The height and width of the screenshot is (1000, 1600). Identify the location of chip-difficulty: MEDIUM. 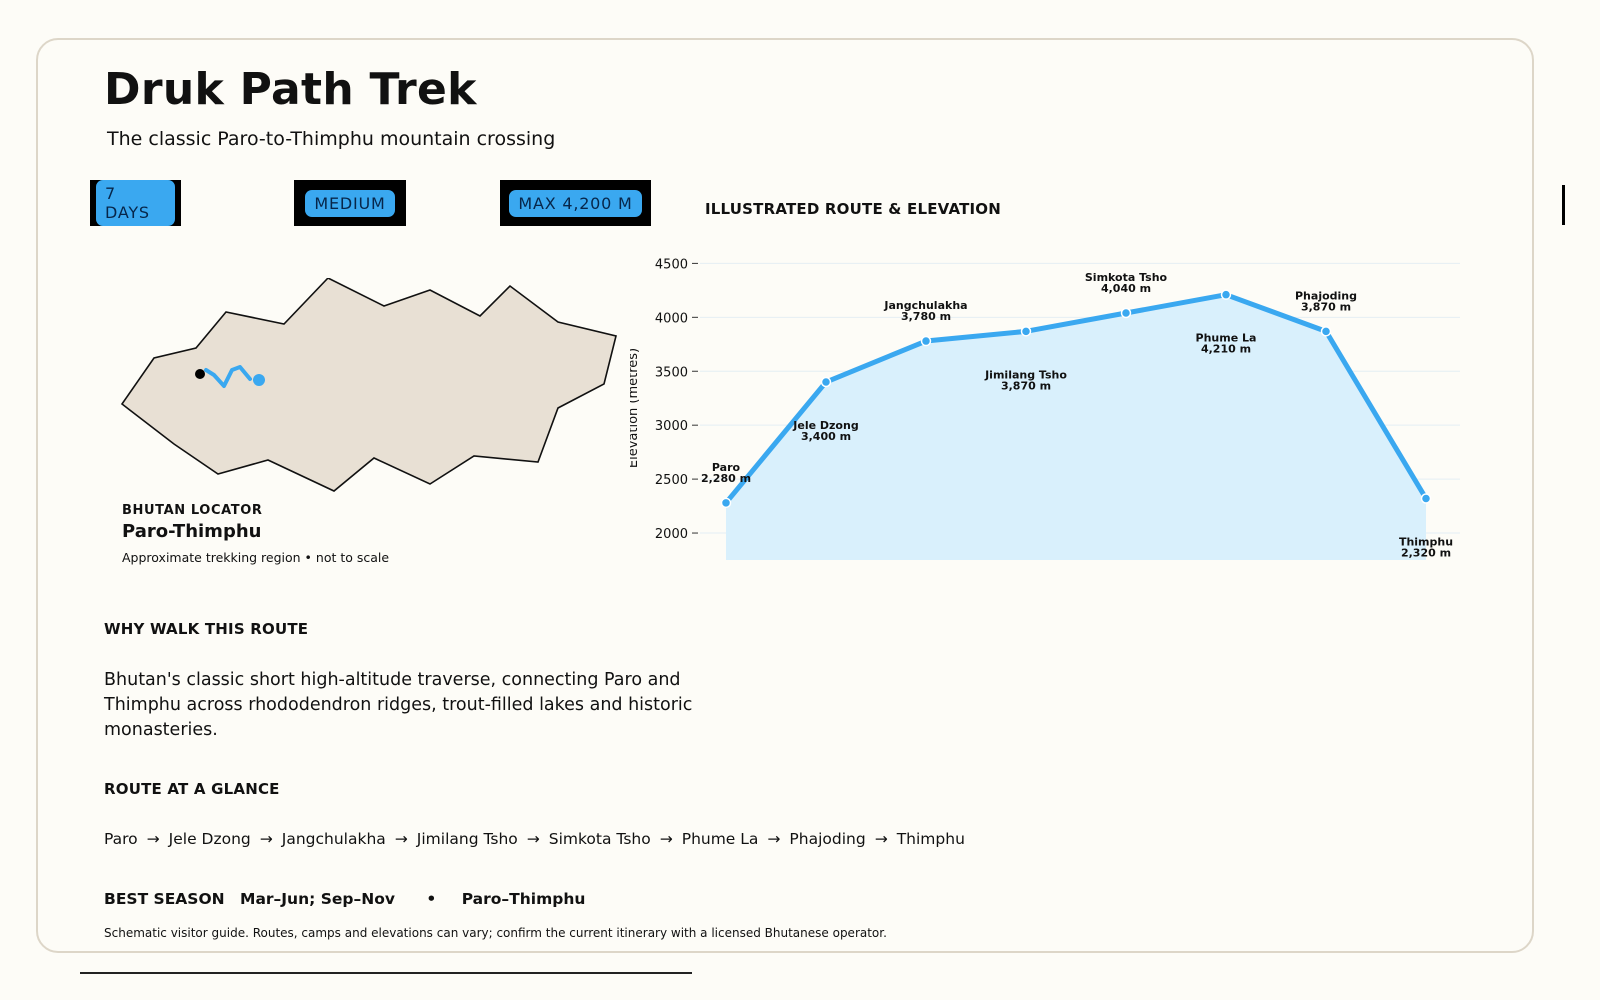
(350, 203).